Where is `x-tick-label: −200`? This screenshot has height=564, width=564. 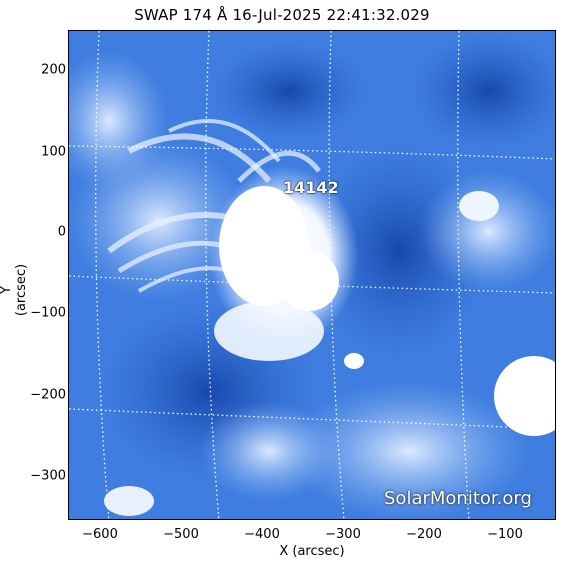 x-tick-label: −200 is located at coordinates (424, 534).